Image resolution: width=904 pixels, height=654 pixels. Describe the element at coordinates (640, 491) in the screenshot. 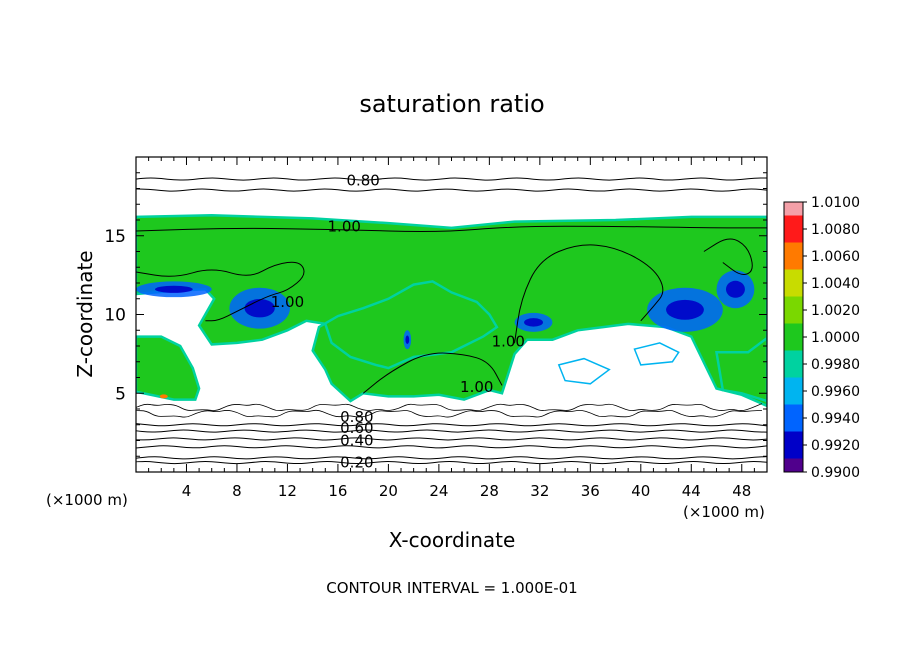

I see `x-tick-label: 40` at that location.